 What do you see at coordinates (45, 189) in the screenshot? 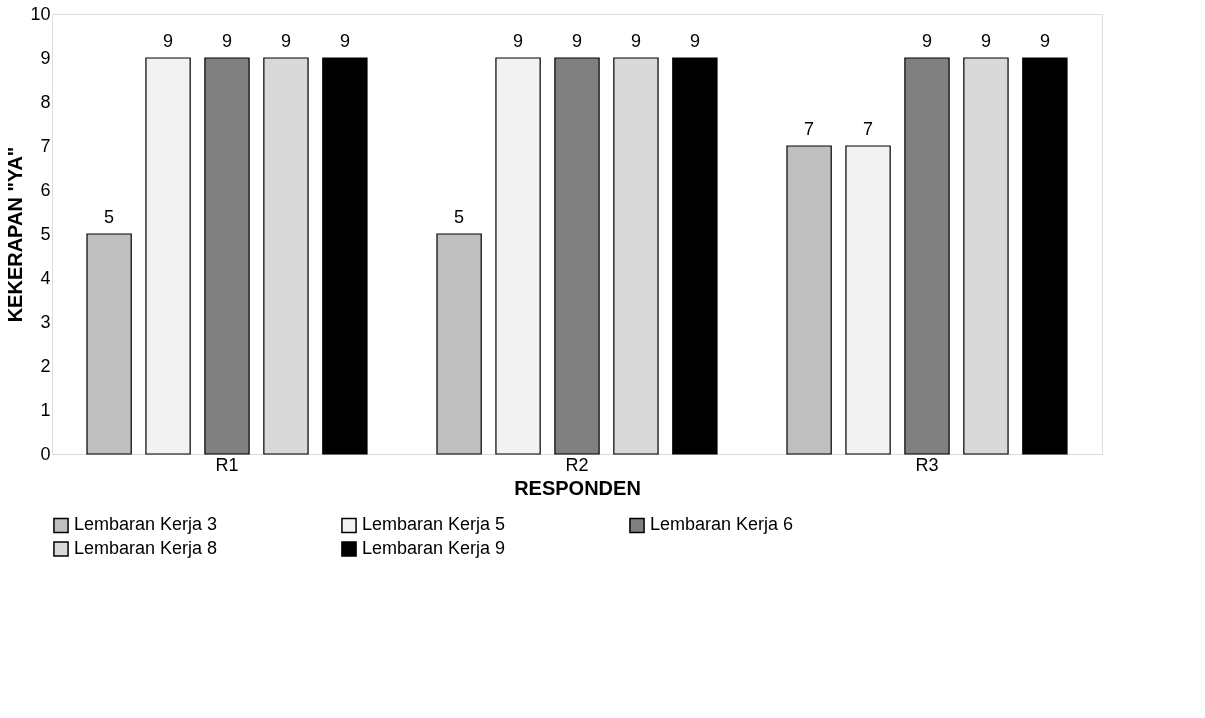
I see `y-tick-label: 6` at bounding box center [45, 189].